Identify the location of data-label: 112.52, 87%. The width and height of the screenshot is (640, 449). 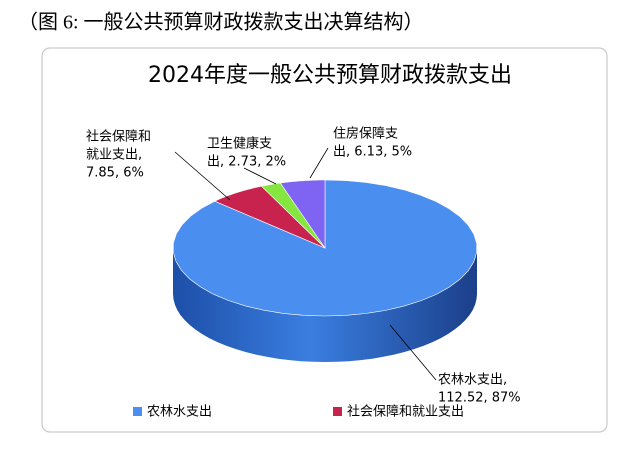
(479, 398).